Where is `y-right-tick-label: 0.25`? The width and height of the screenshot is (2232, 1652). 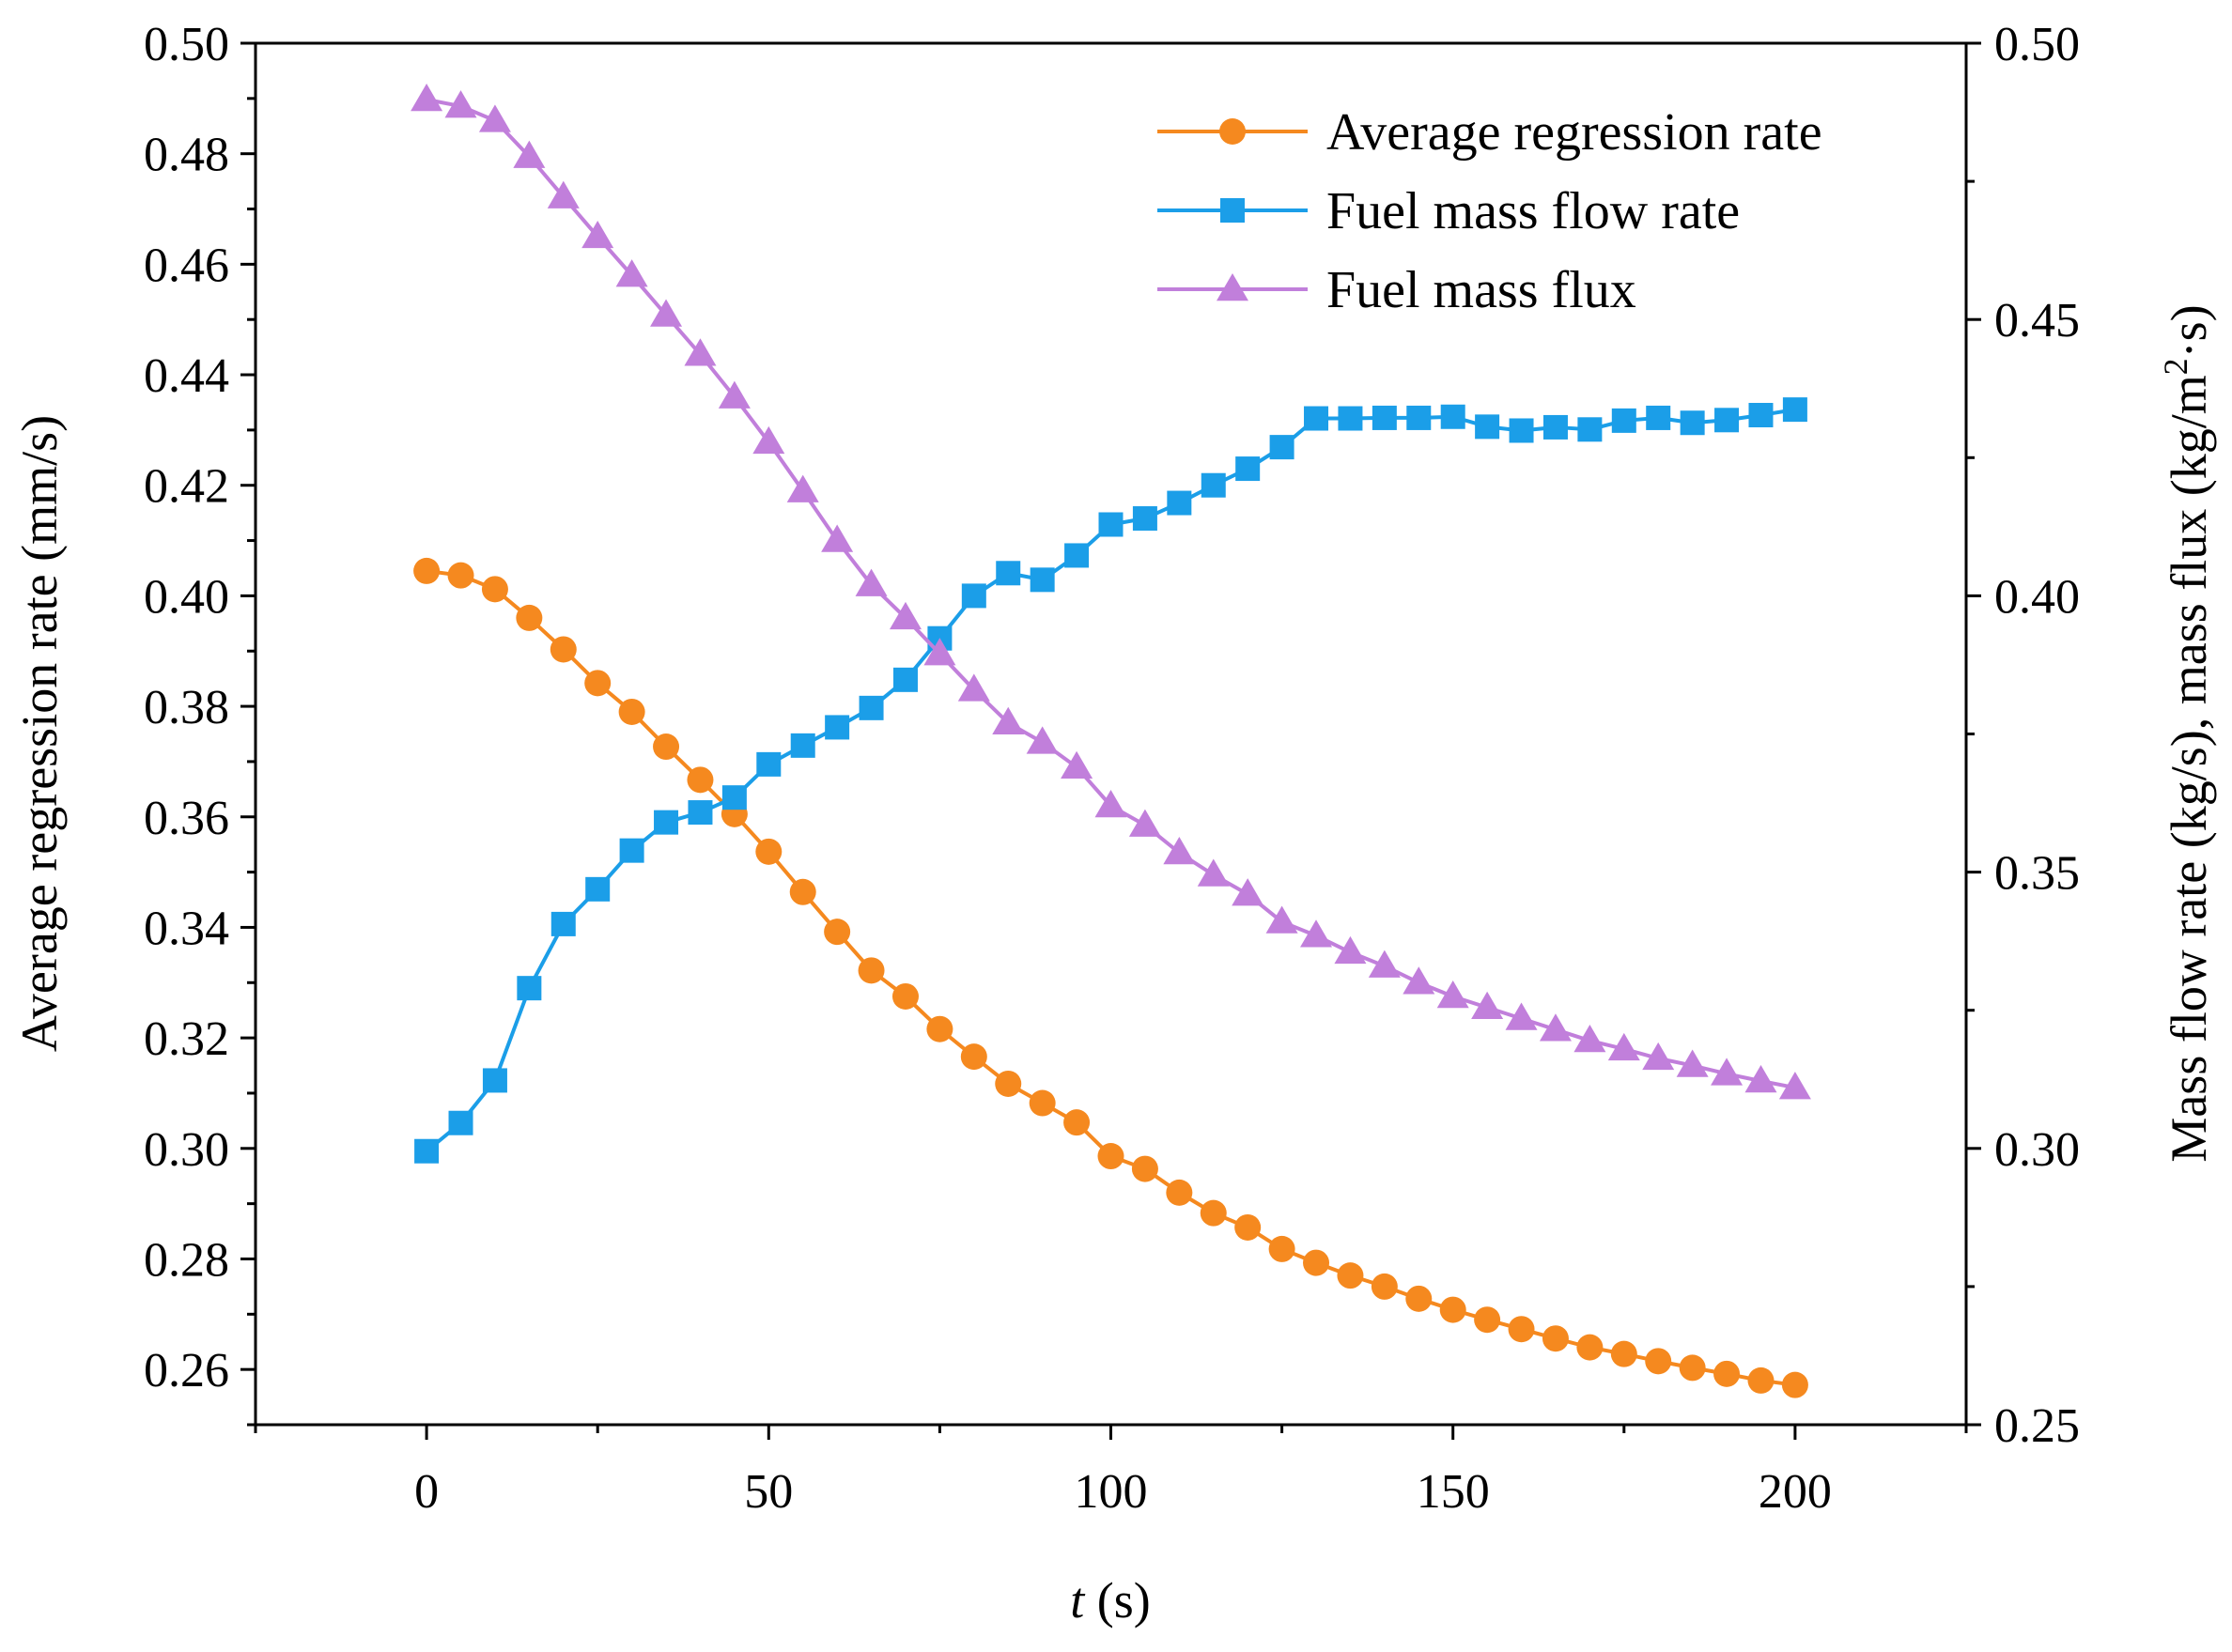 y-right-tick-label: 0.25 is located at coordinates (2037, 1426).